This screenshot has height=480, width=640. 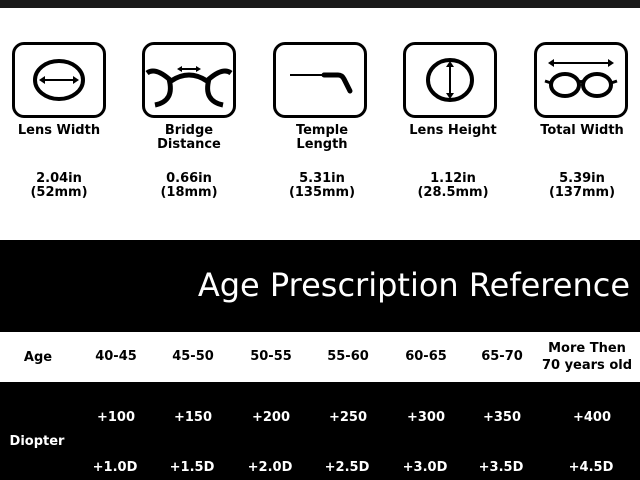 What do you see at coordinates (348, 417) in the screenshot?
I see `strength-cell: +250` at bounding box center [348, 417].